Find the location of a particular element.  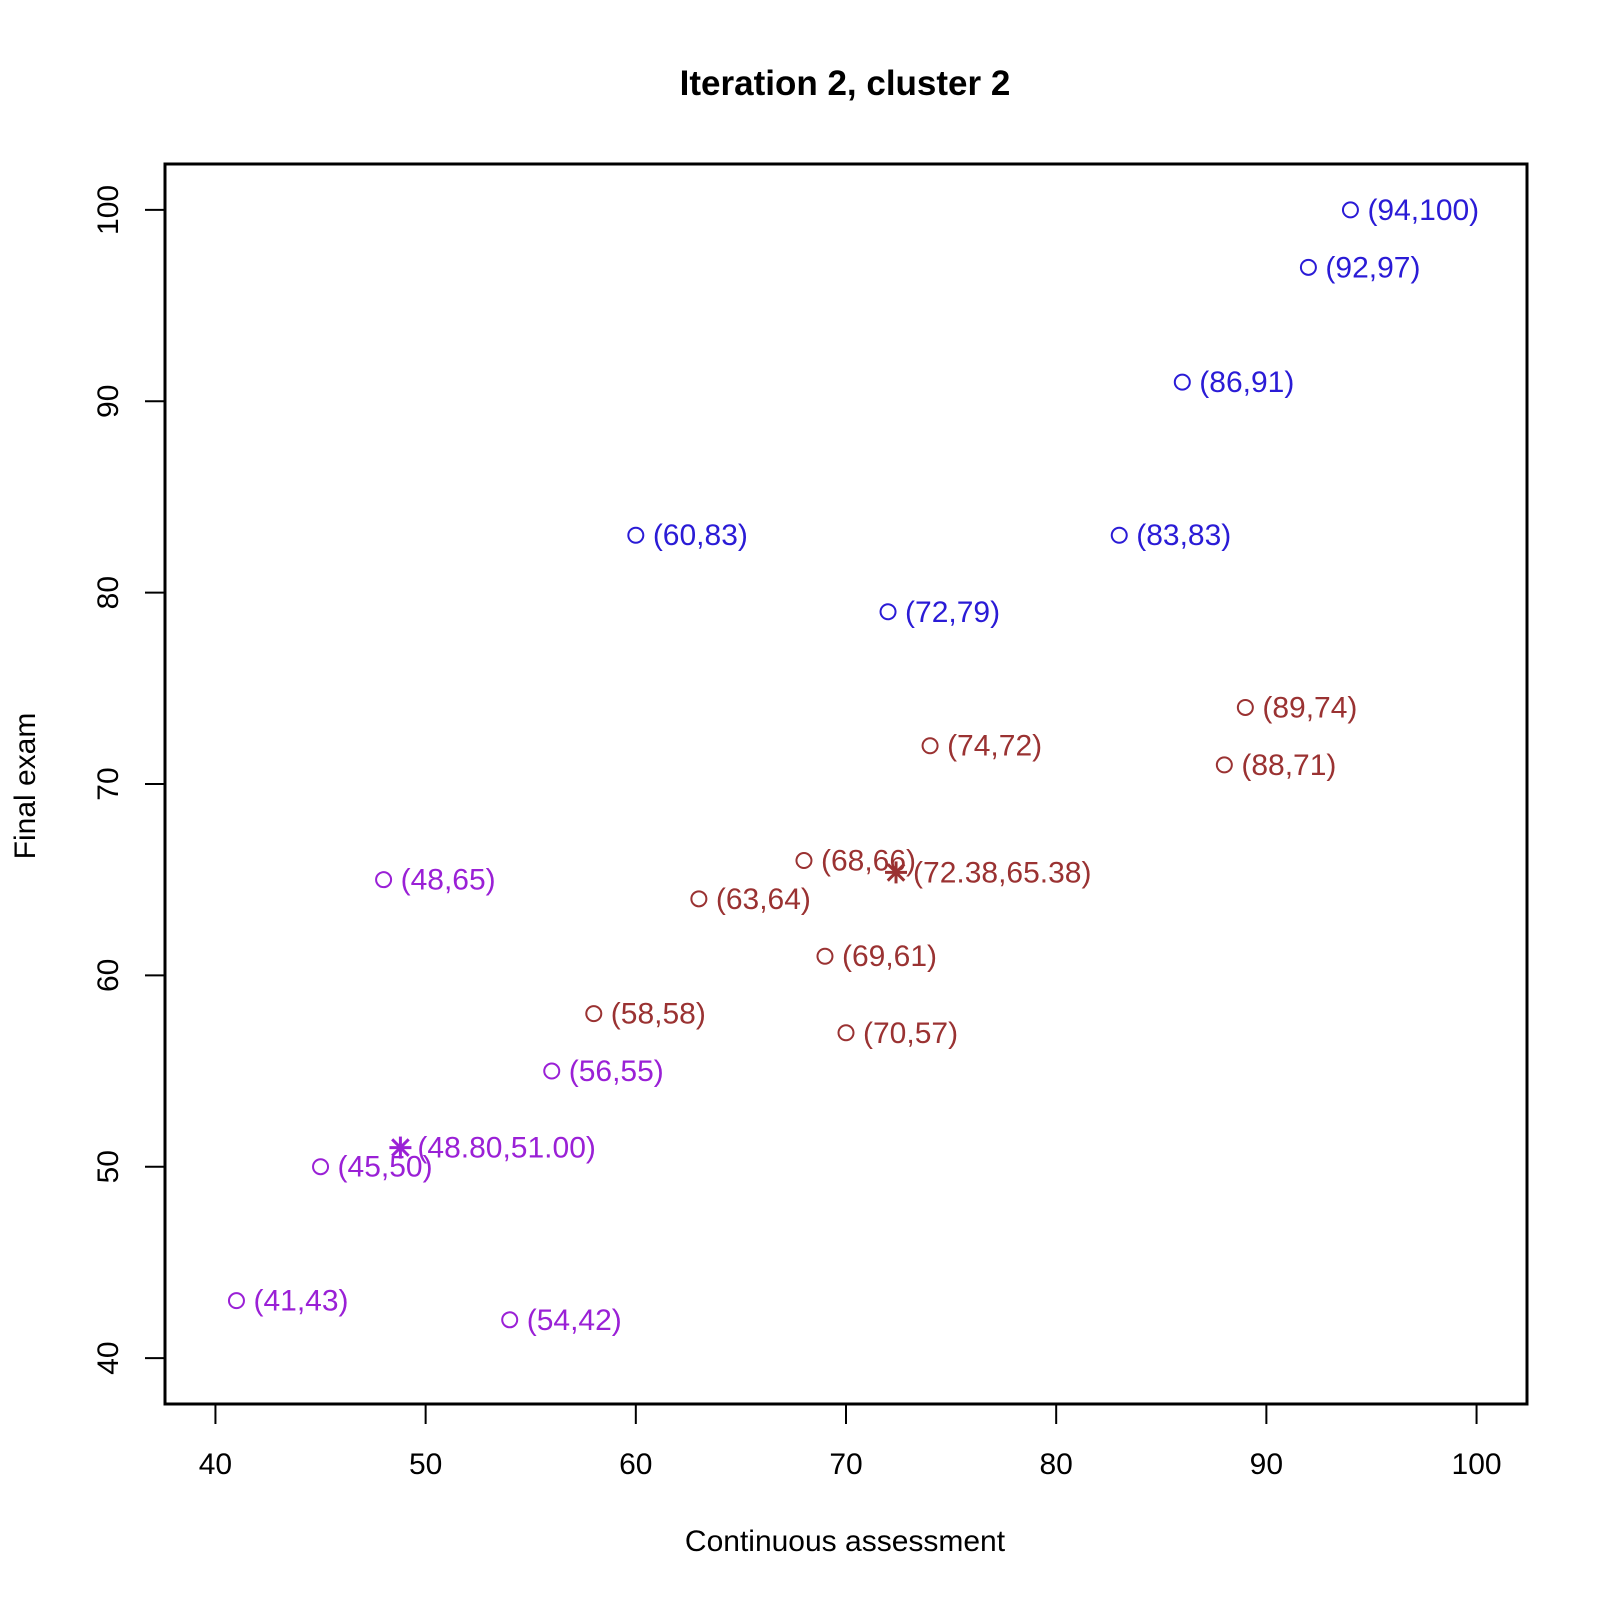

centroid-label: (72.38,65.38) is located at coordinates (1002, 872).